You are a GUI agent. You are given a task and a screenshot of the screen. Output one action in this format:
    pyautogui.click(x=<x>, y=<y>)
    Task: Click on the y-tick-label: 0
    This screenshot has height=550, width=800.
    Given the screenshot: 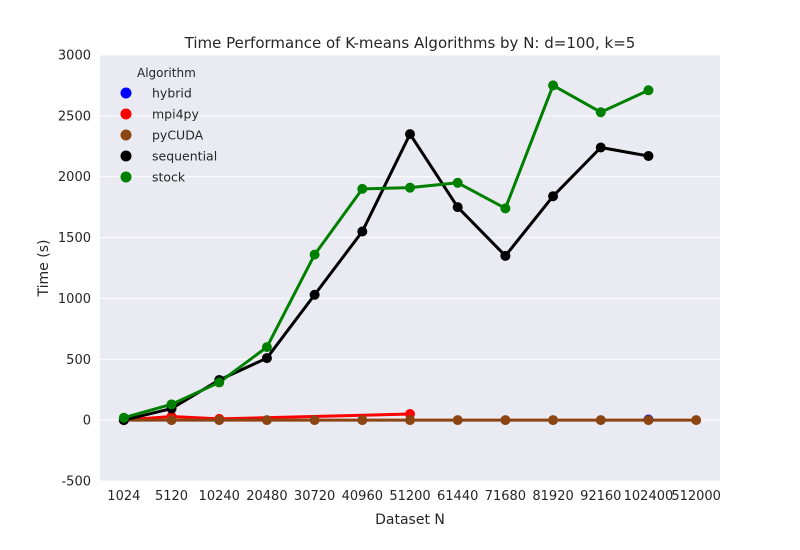 What is the action you would take?
    pyautogui.click(x=87, y=421)
    